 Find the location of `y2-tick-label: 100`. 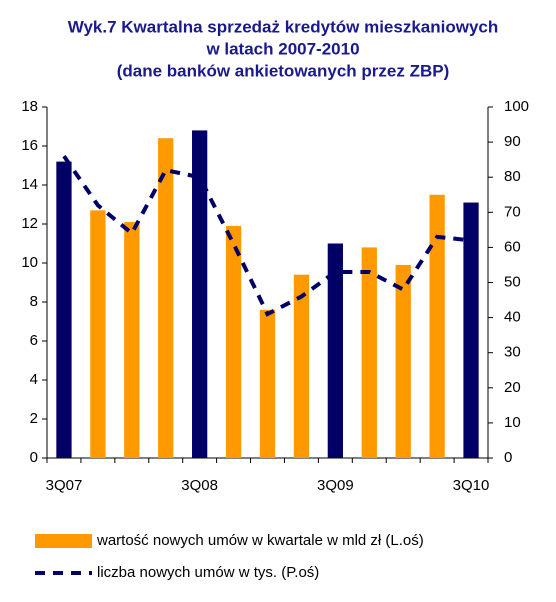

y2-tick-label: 100 is located at coordinates (516, 106).